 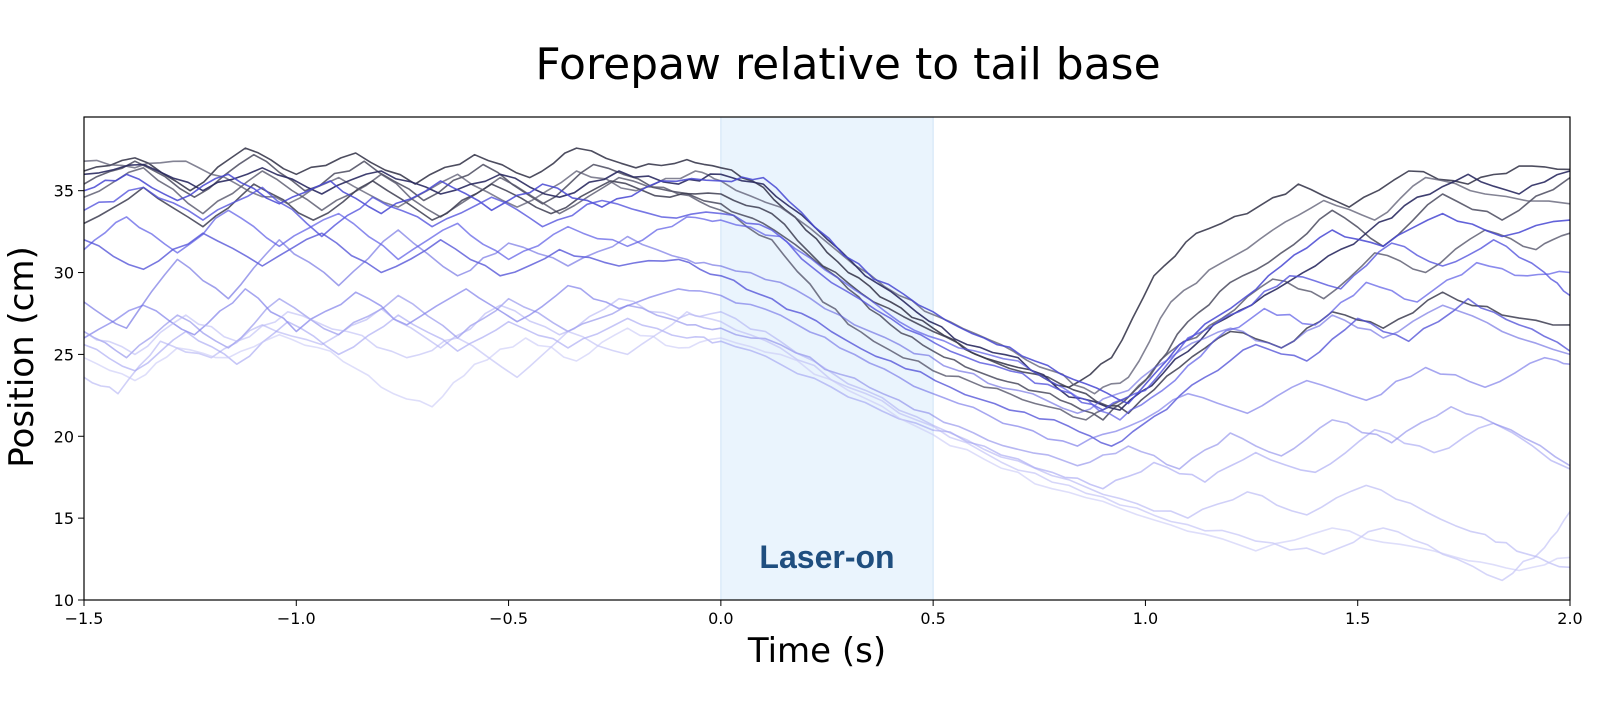 I want to click on laser-on-label: Laser-on, so click(x=826, y=557).